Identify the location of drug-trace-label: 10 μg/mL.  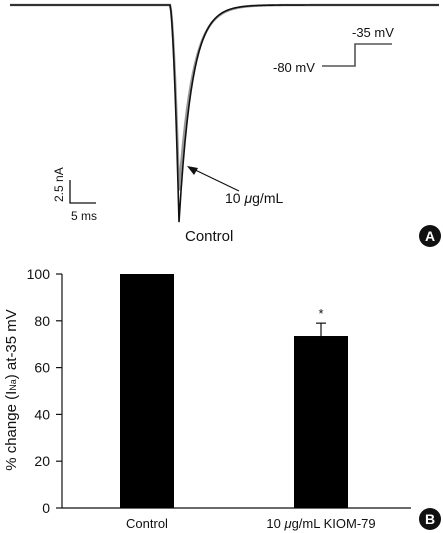
(254, 198).